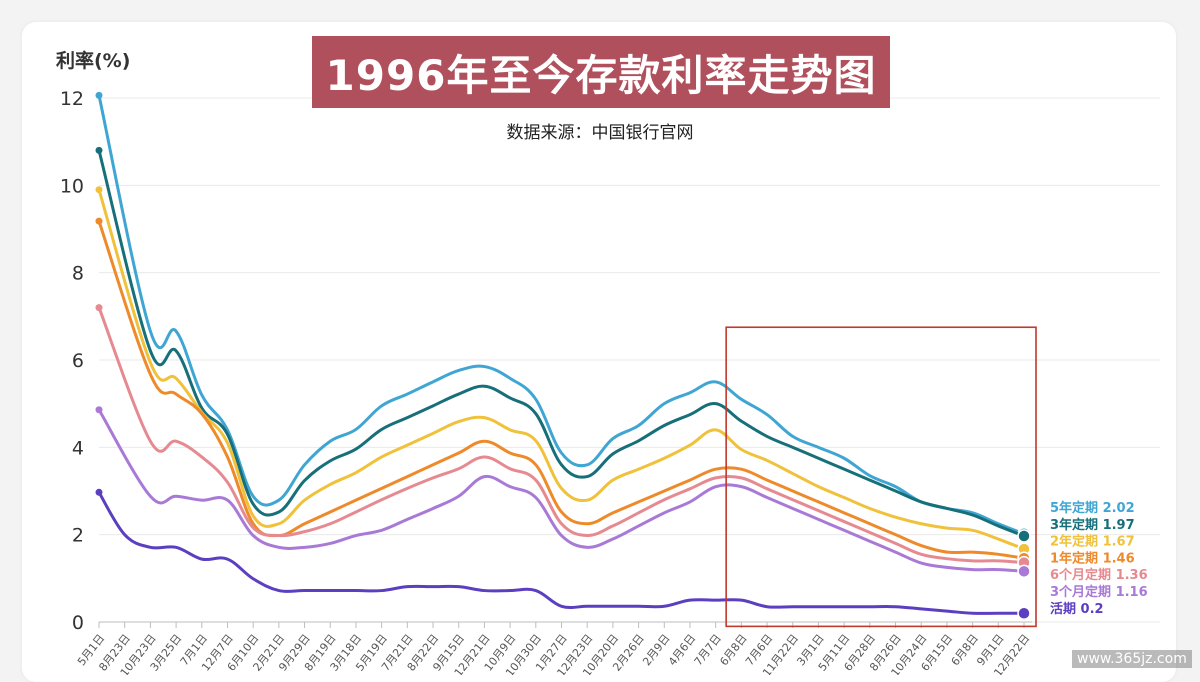 Image resolution: width=1200 pixels, height=682 pixels. I want to click on end-label-value: 1.46, so click(1119, 558).